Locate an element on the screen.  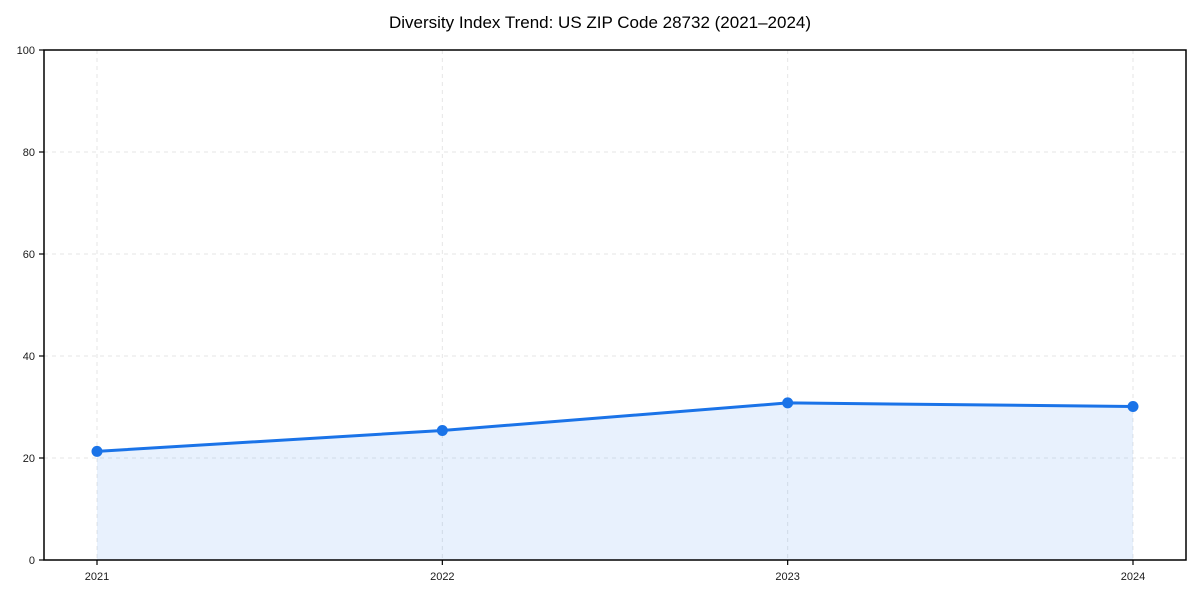
data-point-2021 is located at coordinates (97, 451).